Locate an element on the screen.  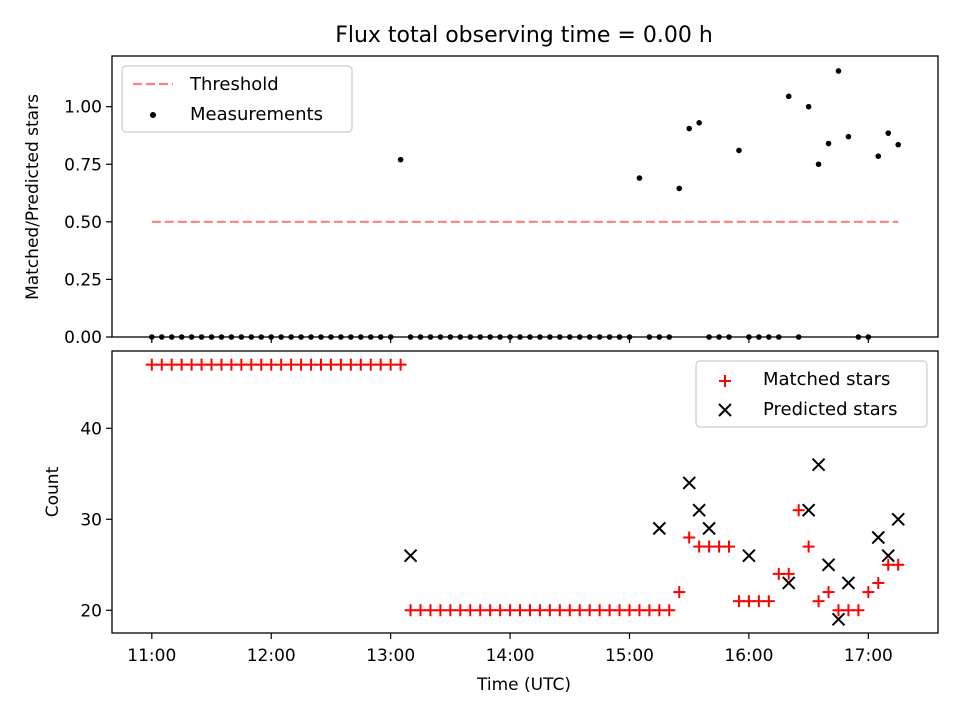
bottom-y-tick-label: 30 is located at coordinates (91, 520).